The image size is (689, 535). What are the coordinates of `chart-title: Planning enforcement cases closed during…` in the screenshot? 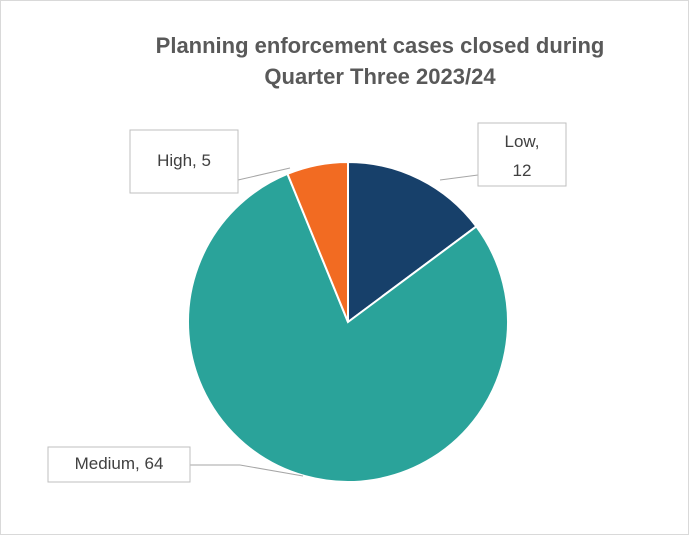 It's located at (380, 61).